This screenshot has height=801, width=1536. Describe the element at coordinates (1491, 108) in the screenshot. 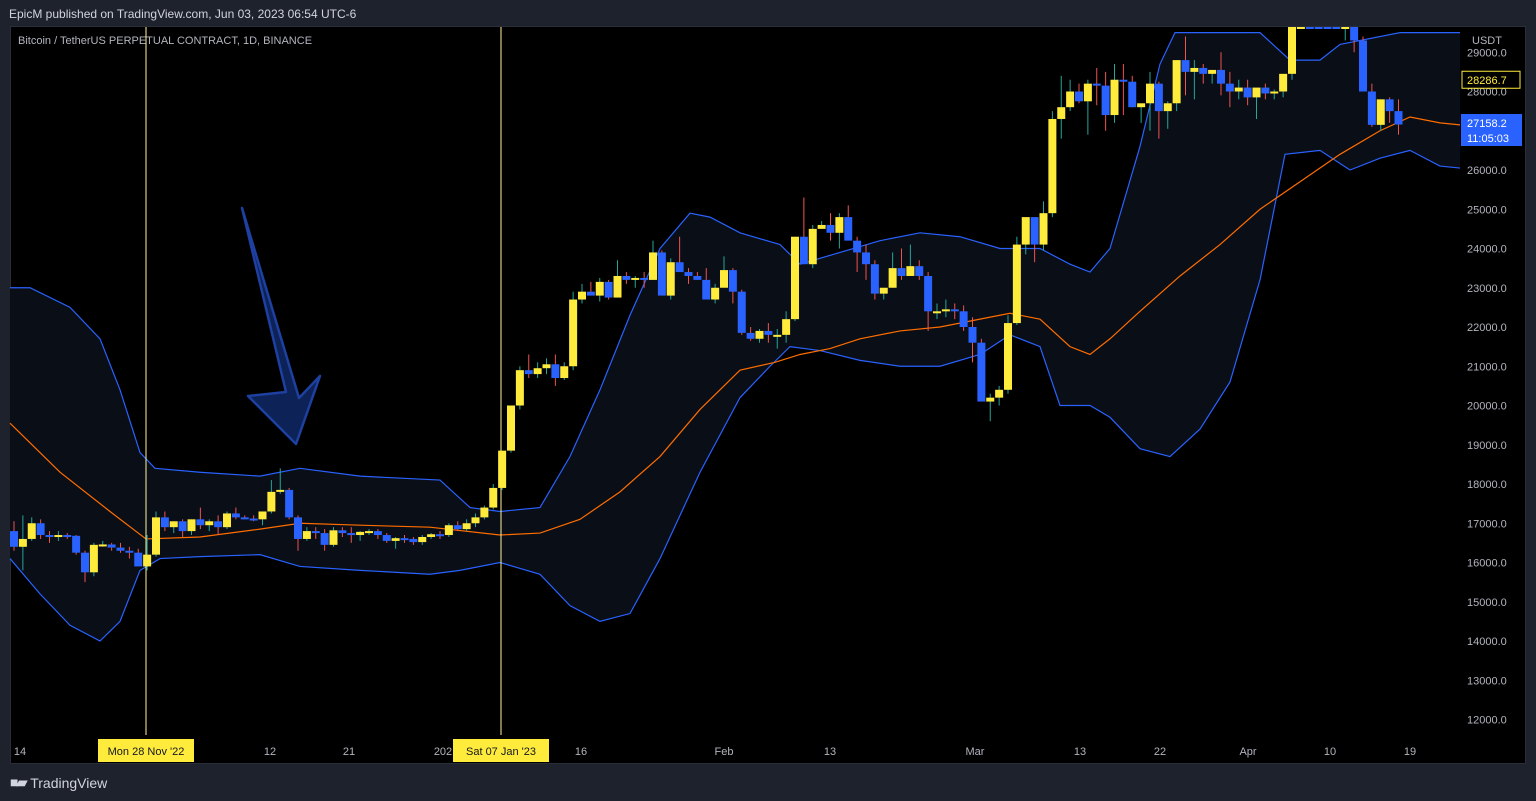

I see `price-labels: 28286.7 27158.2 11:05:03` at that location.